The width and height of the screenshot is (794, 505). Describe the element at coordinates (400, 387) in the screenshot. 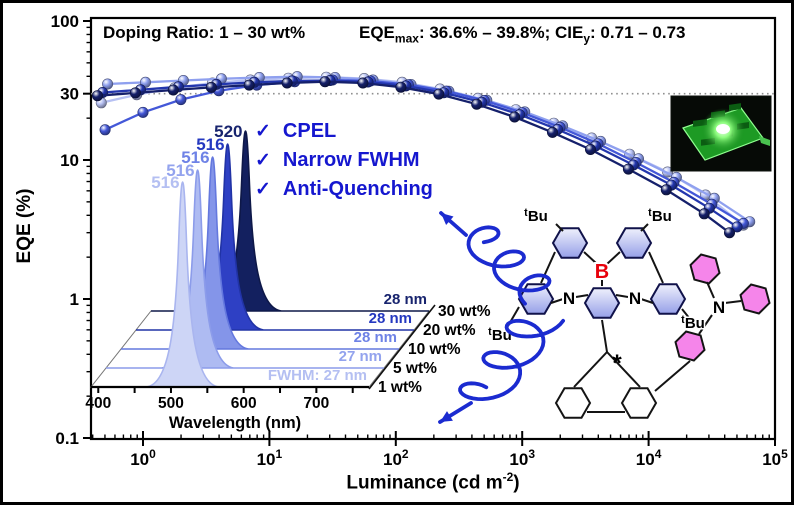

I see `doping-level-label: 1 wt%` at that location.